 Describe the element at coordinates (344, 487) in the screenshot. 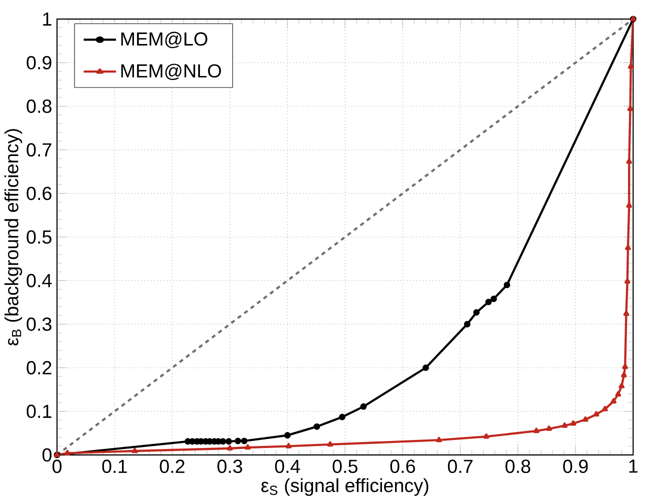

I see `x-axis-title: ε$_{S}$ (signal efficiency)` at that location.